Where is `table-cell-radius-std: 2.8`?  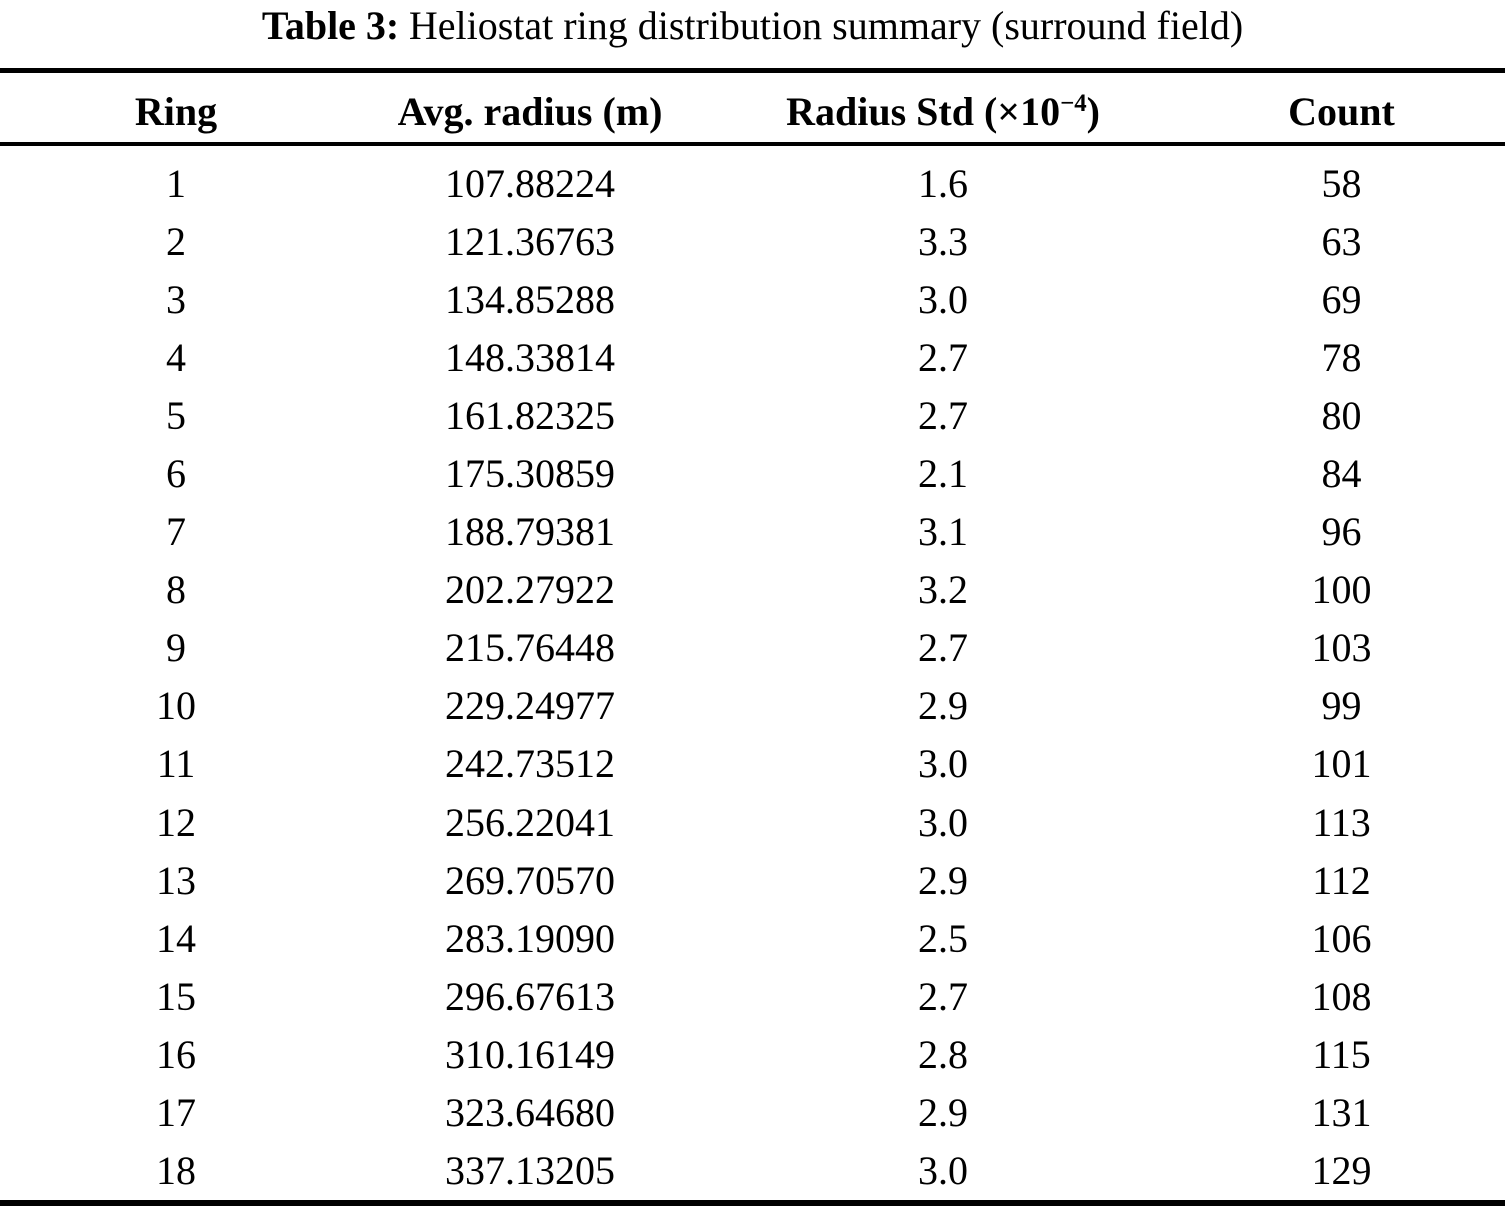 table-cell-radius-std: 2.8 is located at coordinates (943, 1054).